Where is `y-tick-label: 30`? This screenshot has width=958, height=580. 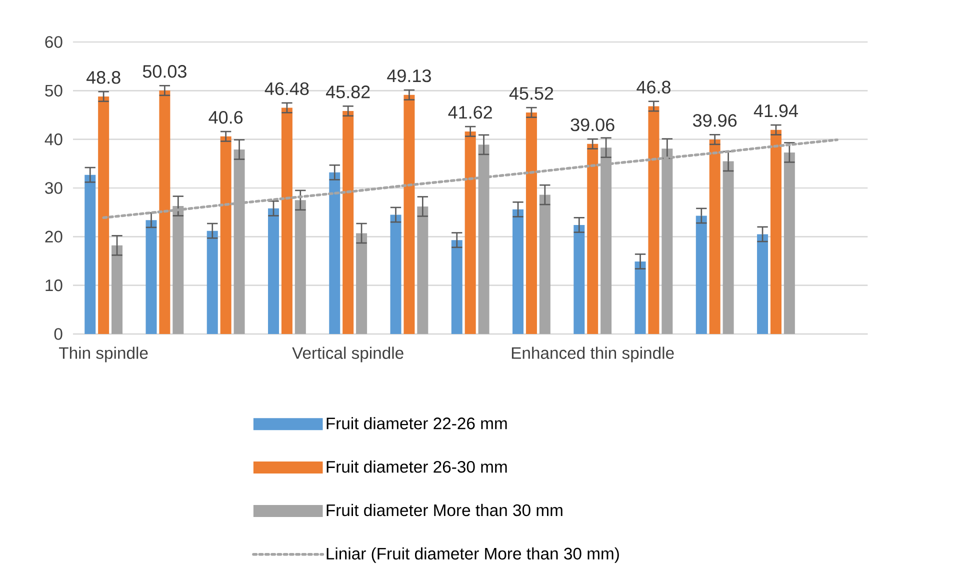 y-tick-label: 30 is located at coordinates (53, 188).